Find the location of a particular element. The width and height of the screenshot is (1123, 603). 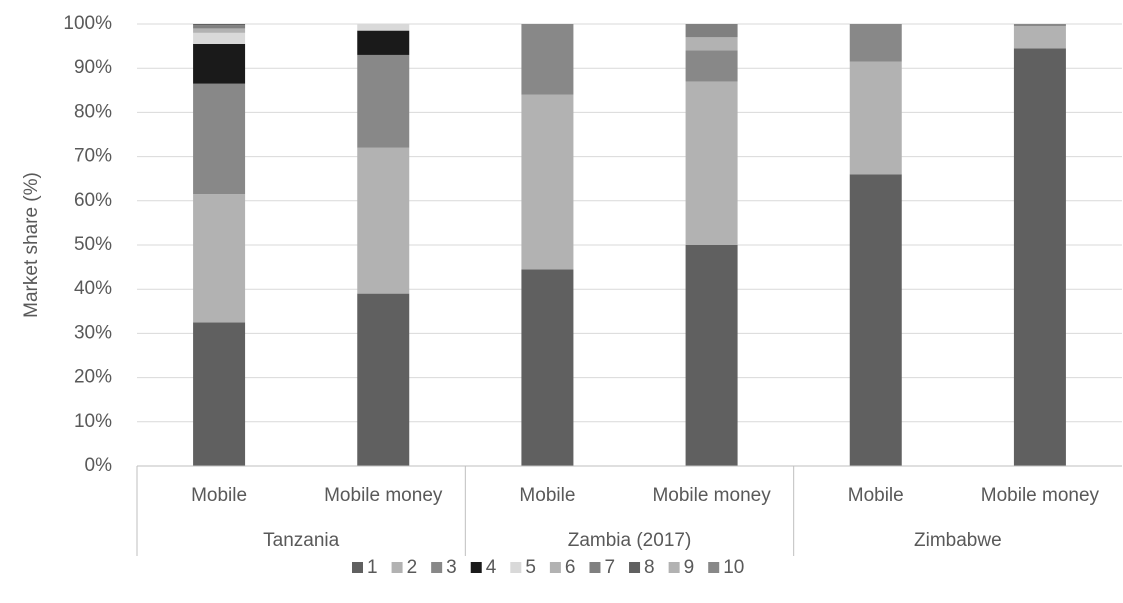

legend-label: 6 is located at coordinates (570, 567).